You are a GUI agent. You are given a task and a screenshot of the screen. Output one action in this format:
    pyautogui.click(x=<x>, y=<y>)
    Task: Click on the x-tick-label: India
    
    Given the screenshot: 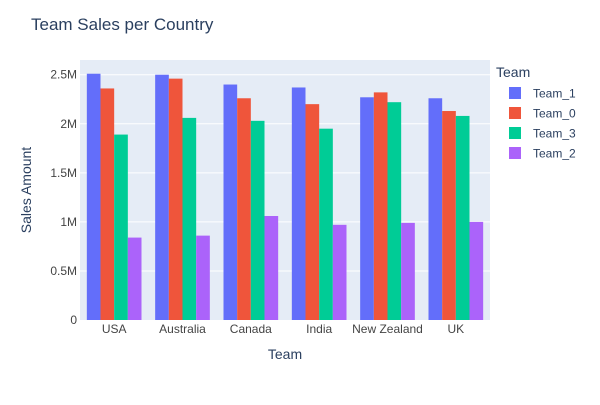 What is the action you would take?
    pyautogui.click(x=319, y=329)
    